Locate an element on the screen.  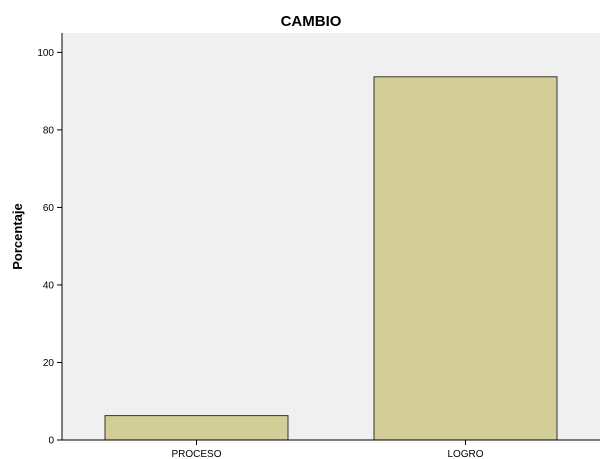
y-tick-label: 20 is located at coordinates (49, 363).